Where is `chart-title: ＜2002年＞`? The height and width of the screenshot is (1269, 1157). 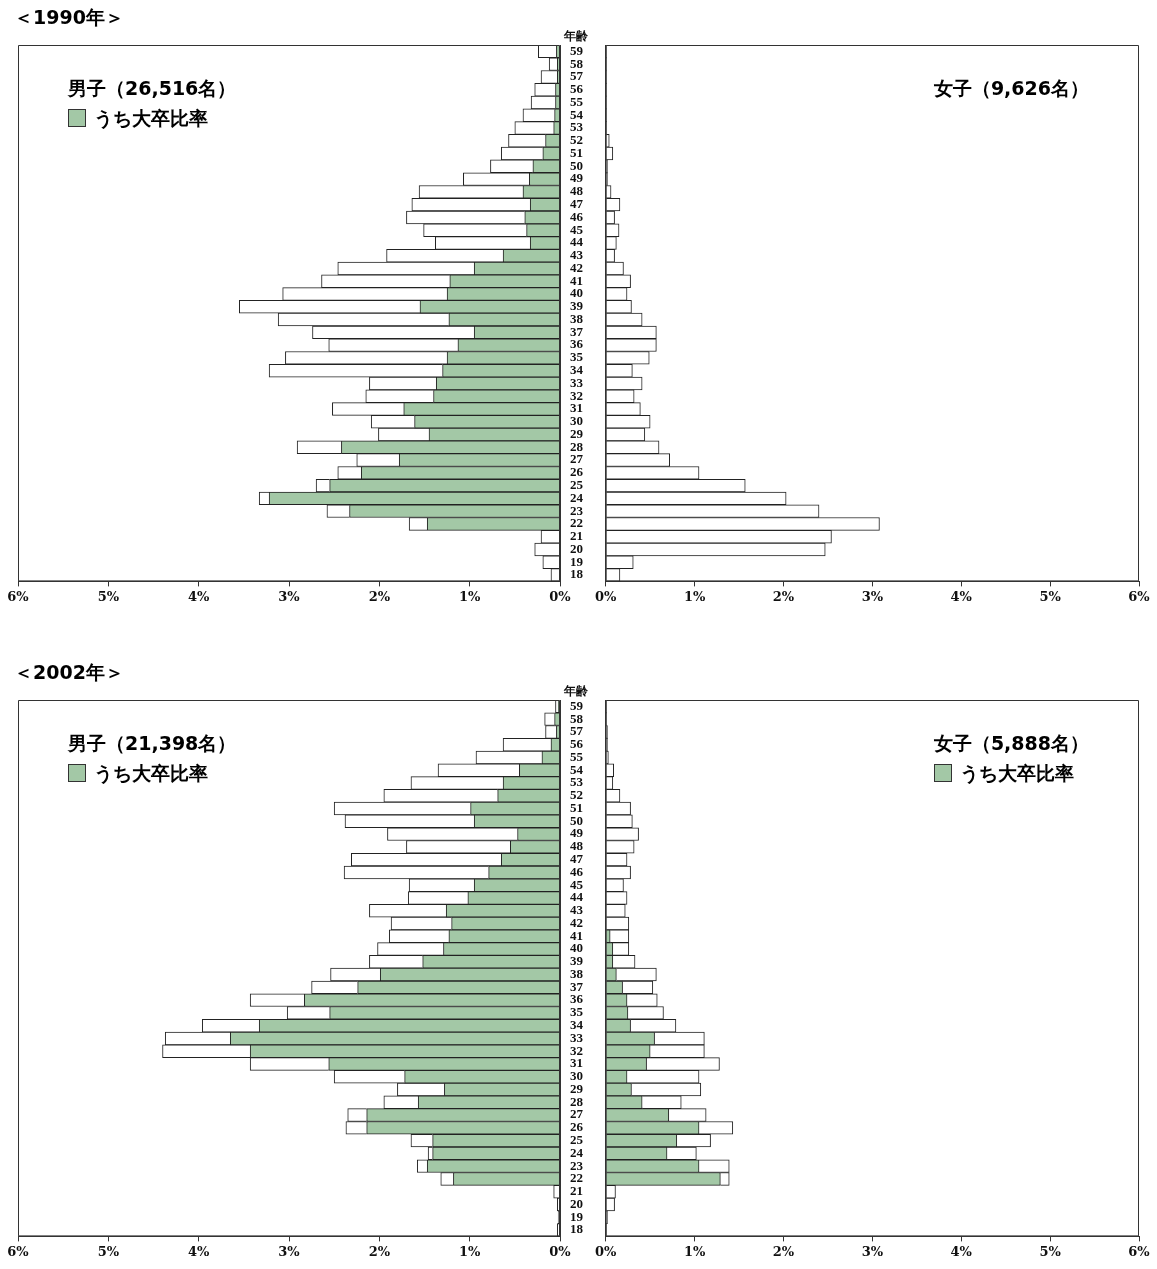
chart-title: ＜2002年＞ is located at coordinates (69, 672).